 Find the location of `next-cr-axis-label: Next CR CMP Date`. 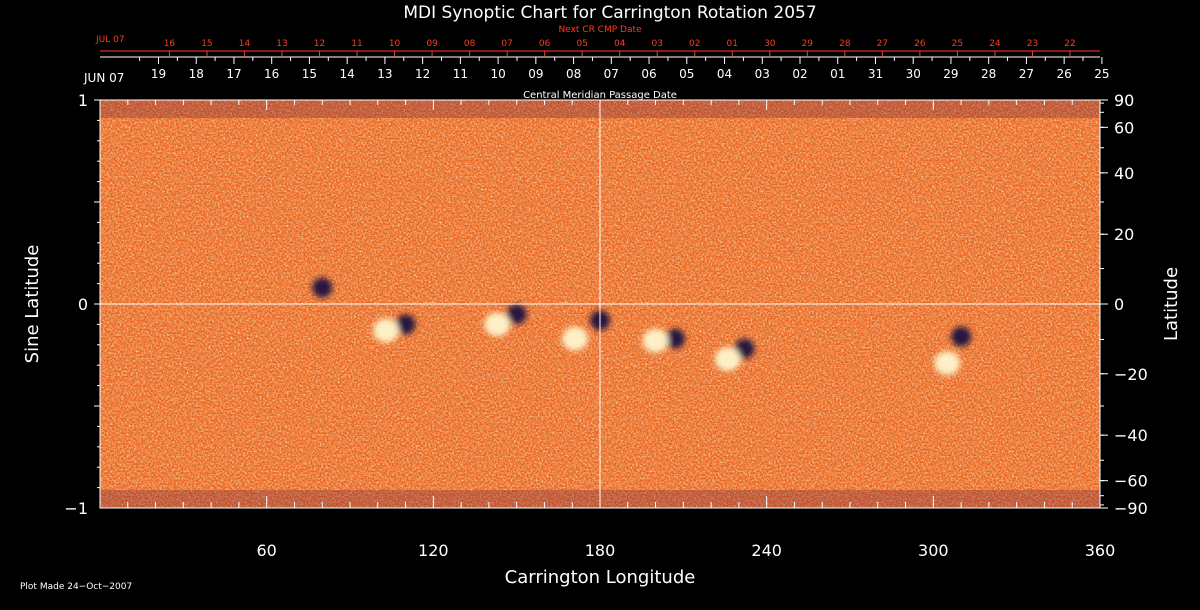

next-cr-axis-label: Next CR CMP Date is located at coordinates (600, 30).